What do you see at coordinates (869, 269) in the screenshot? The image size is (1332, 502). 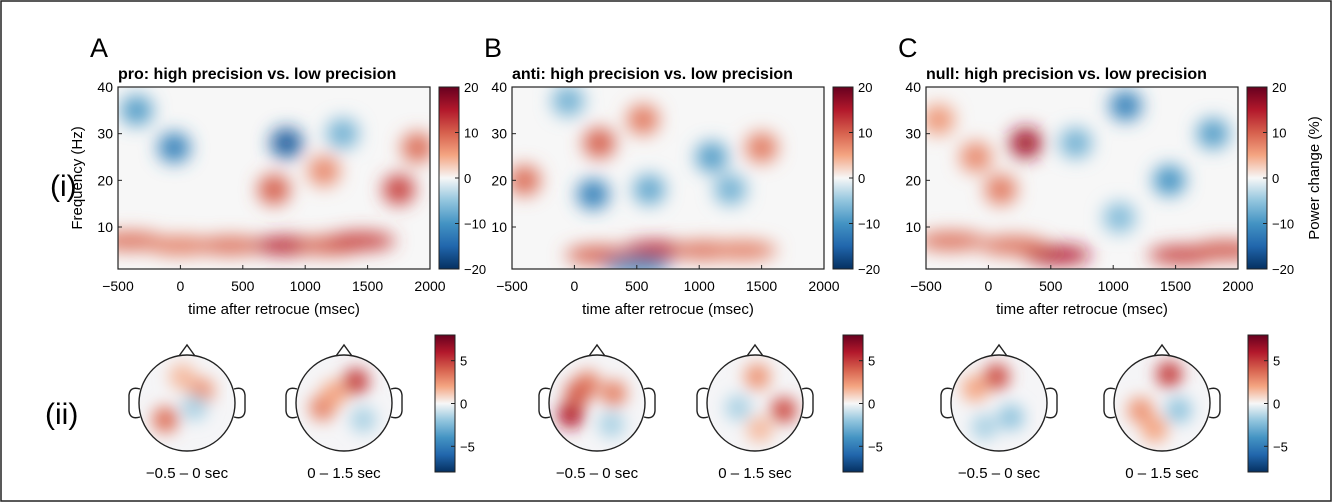 I see `colorbar-tick-label: −20` at bounding box center [869, 269].